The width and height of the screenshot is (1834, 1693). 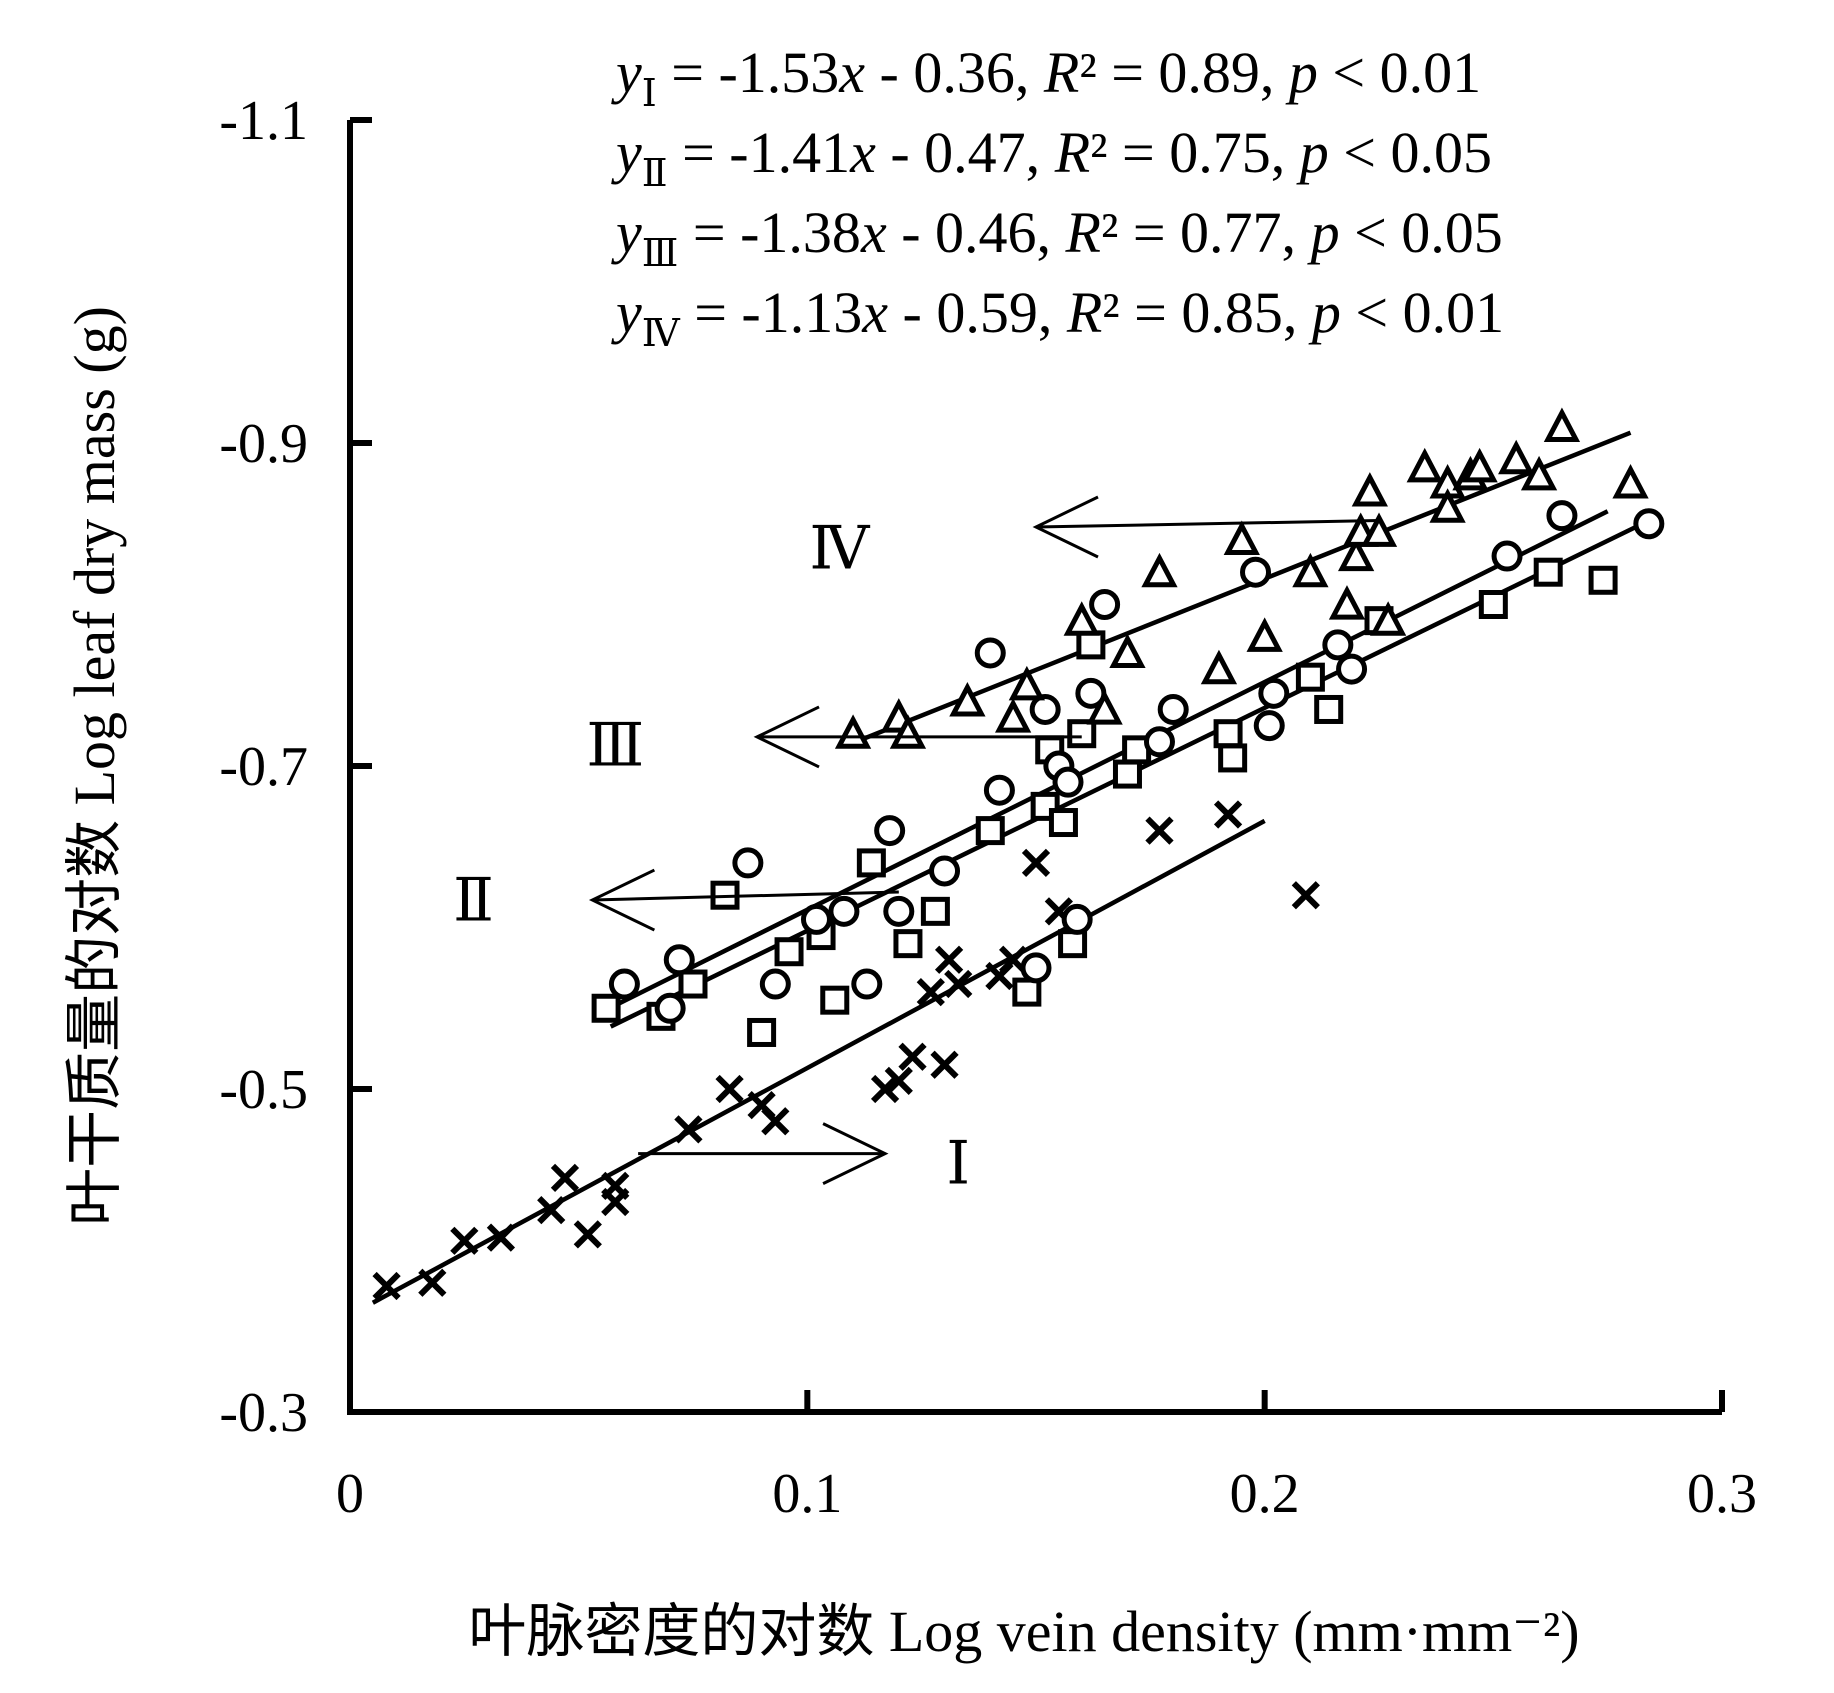 What do you see at coordinates (839, 548) in the screenshot?
I see `group-label-4: Ⅳ` at bounding box center [839, 548].